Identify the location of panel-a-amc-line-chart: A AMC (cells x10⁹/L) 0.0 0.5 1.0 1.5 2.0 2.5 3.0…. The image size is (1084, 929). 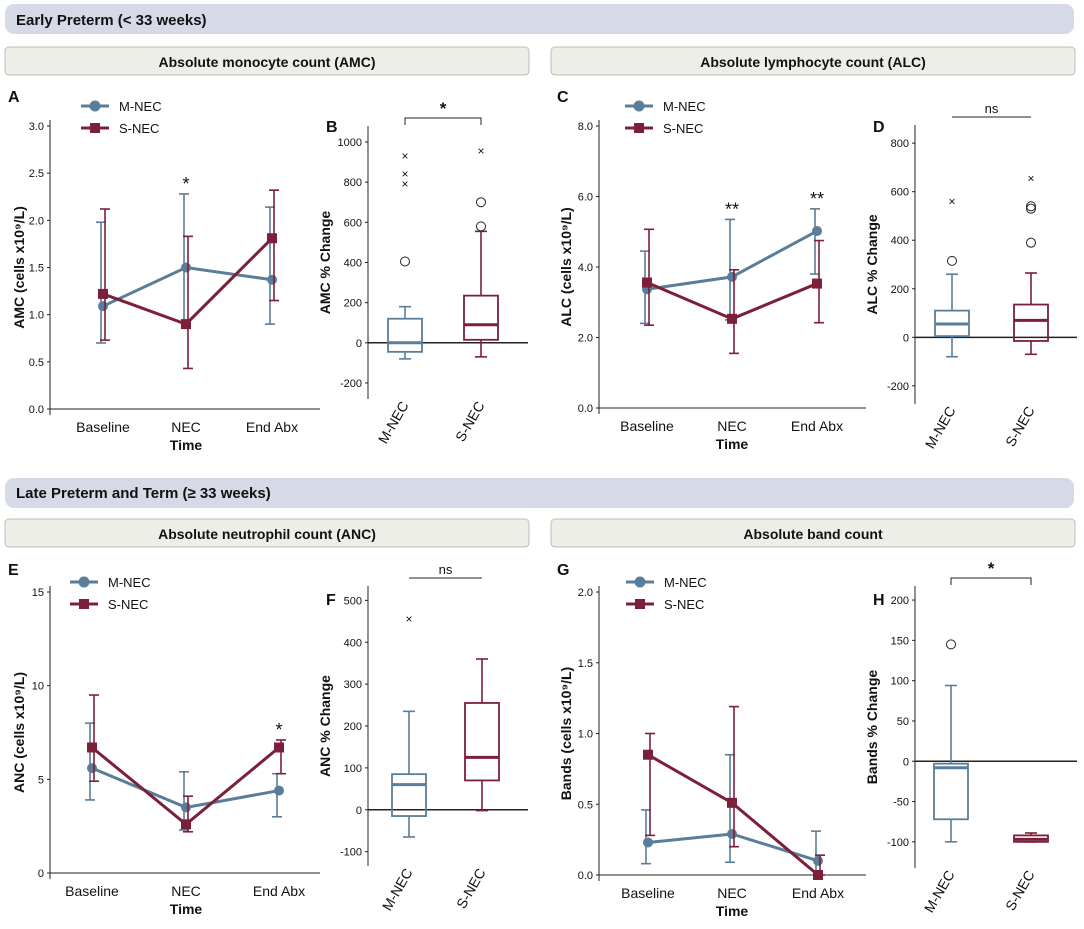
(164, 271).